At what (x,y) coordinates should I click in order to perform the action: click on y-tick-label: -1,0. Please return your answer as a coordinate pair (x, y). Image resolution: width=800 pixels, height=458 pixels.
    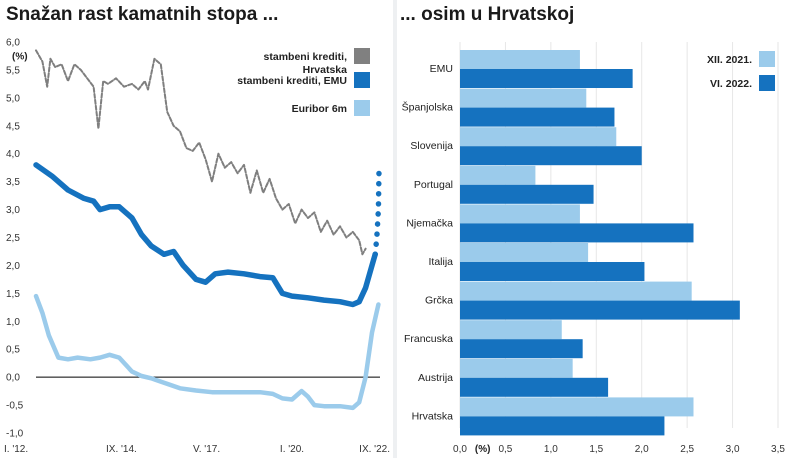
    Looking at the image, I should click on (15, 434).